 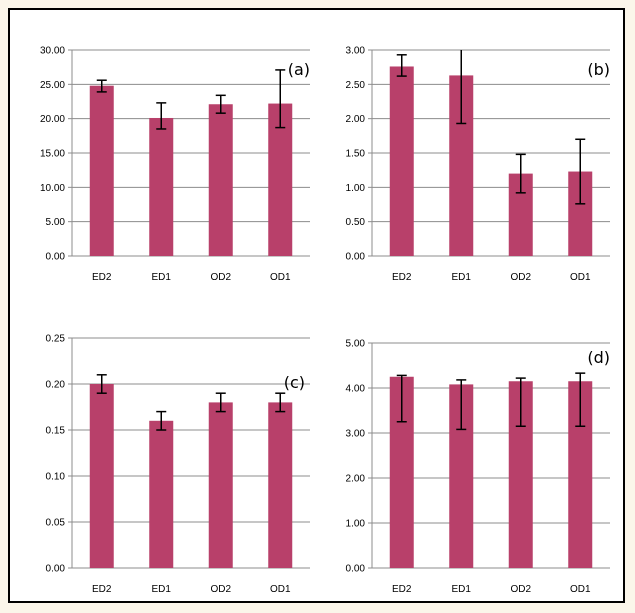 What do you see at coordinates (299, 69) in the screenshot?
I see `panel-label: (a)` at bounding box center [299, 69].